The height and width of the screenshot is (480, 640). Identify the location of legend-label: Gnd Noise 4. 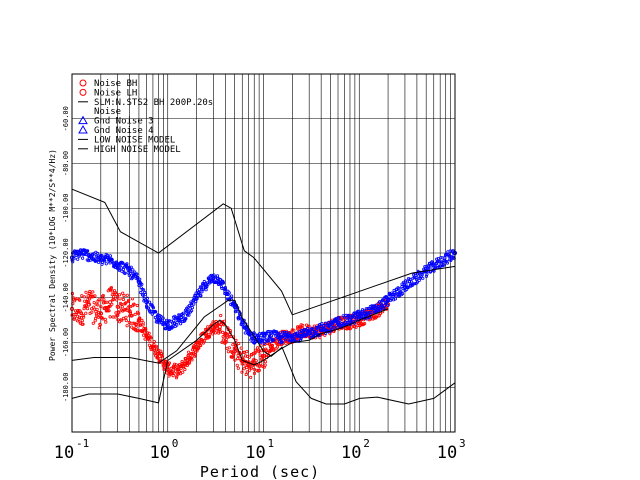
(124, 131).